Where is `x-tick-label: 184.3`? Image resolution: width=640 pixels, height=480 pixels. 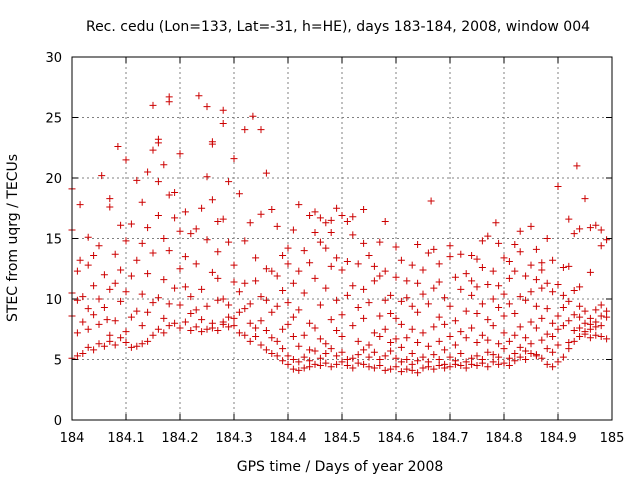
x-tick-label: 184.3 is located at coordinates (233, 438).